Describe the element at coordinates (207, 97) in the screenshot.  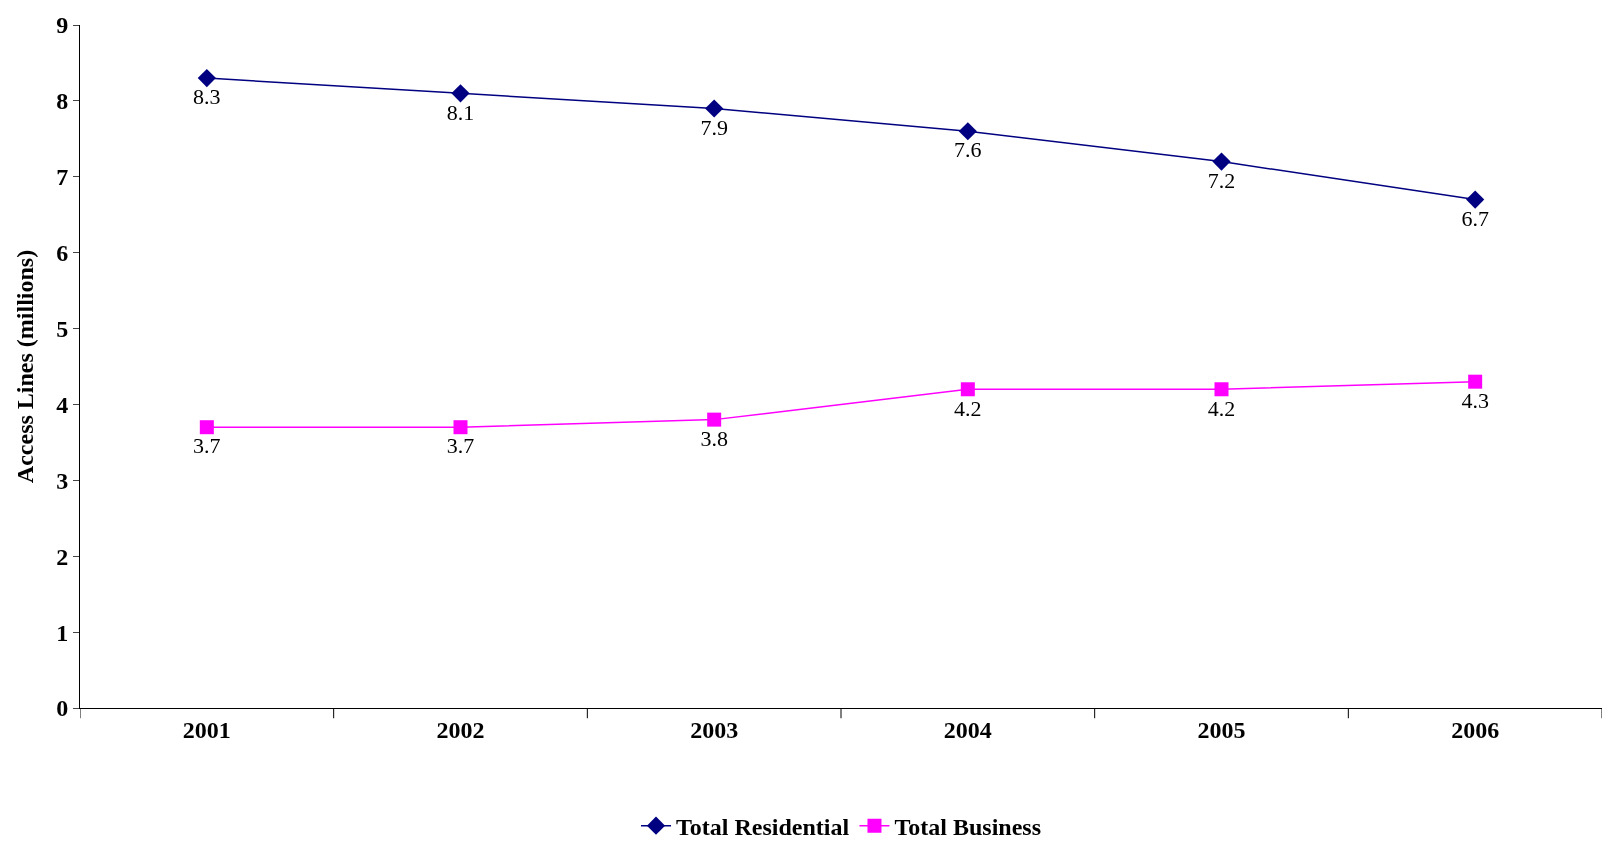
I see `data-label: 8.3` at that location.